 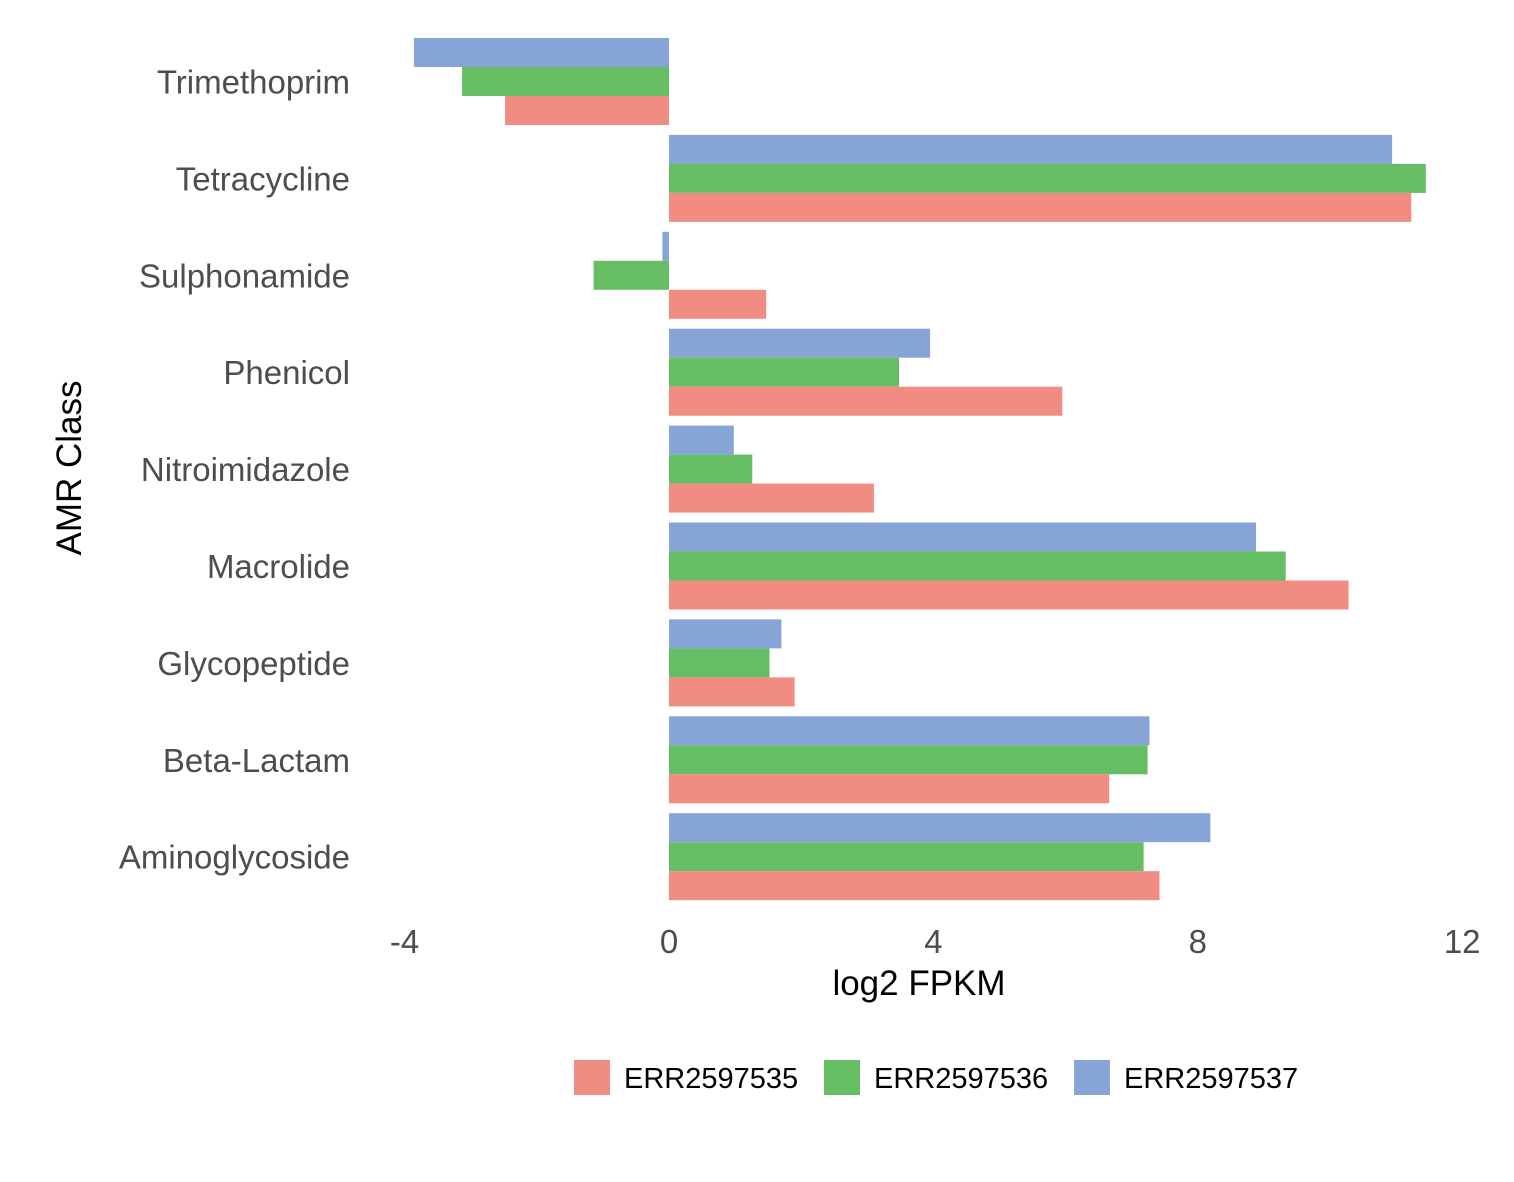 I want to click on bar-nitroimidazole-err2597536, so click(x=711, y=469).